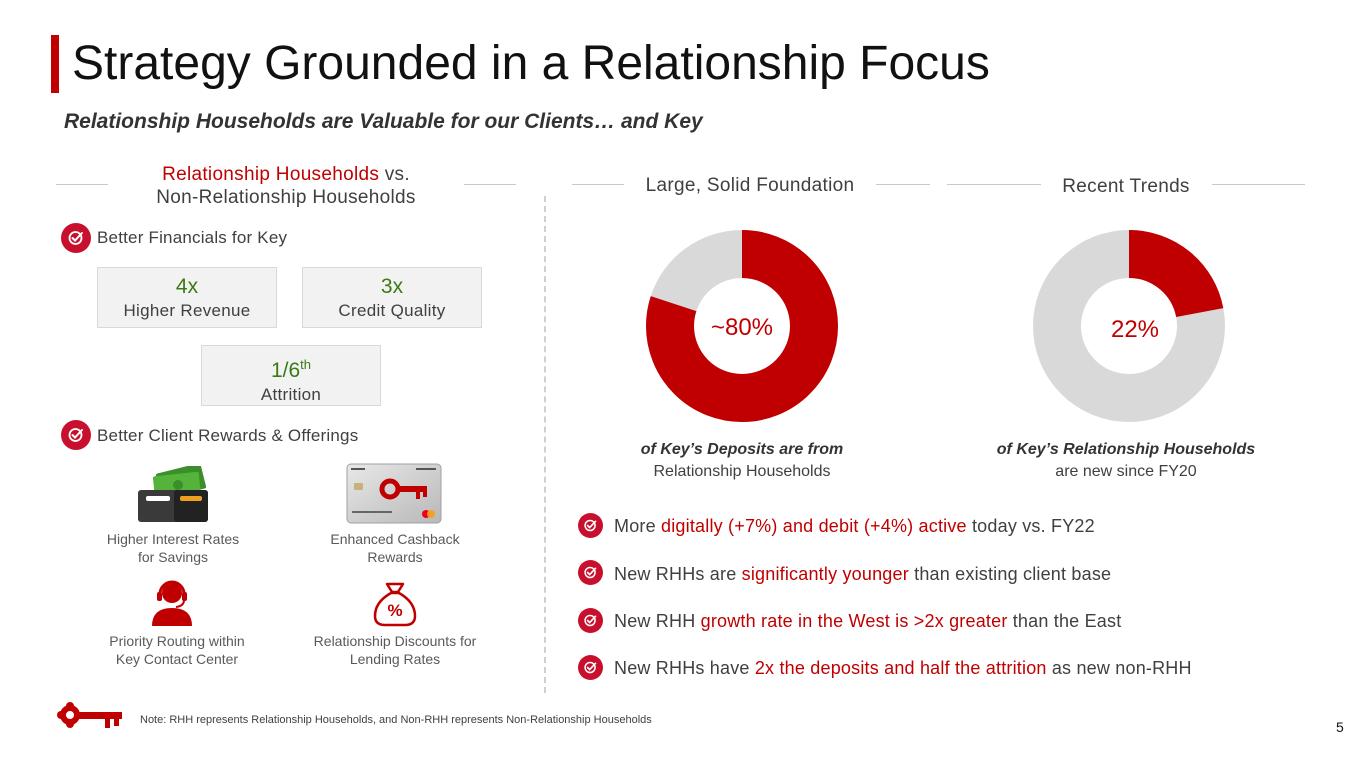  I want to click on heading-line2: Non-Relationship Households, so click(286, 197).